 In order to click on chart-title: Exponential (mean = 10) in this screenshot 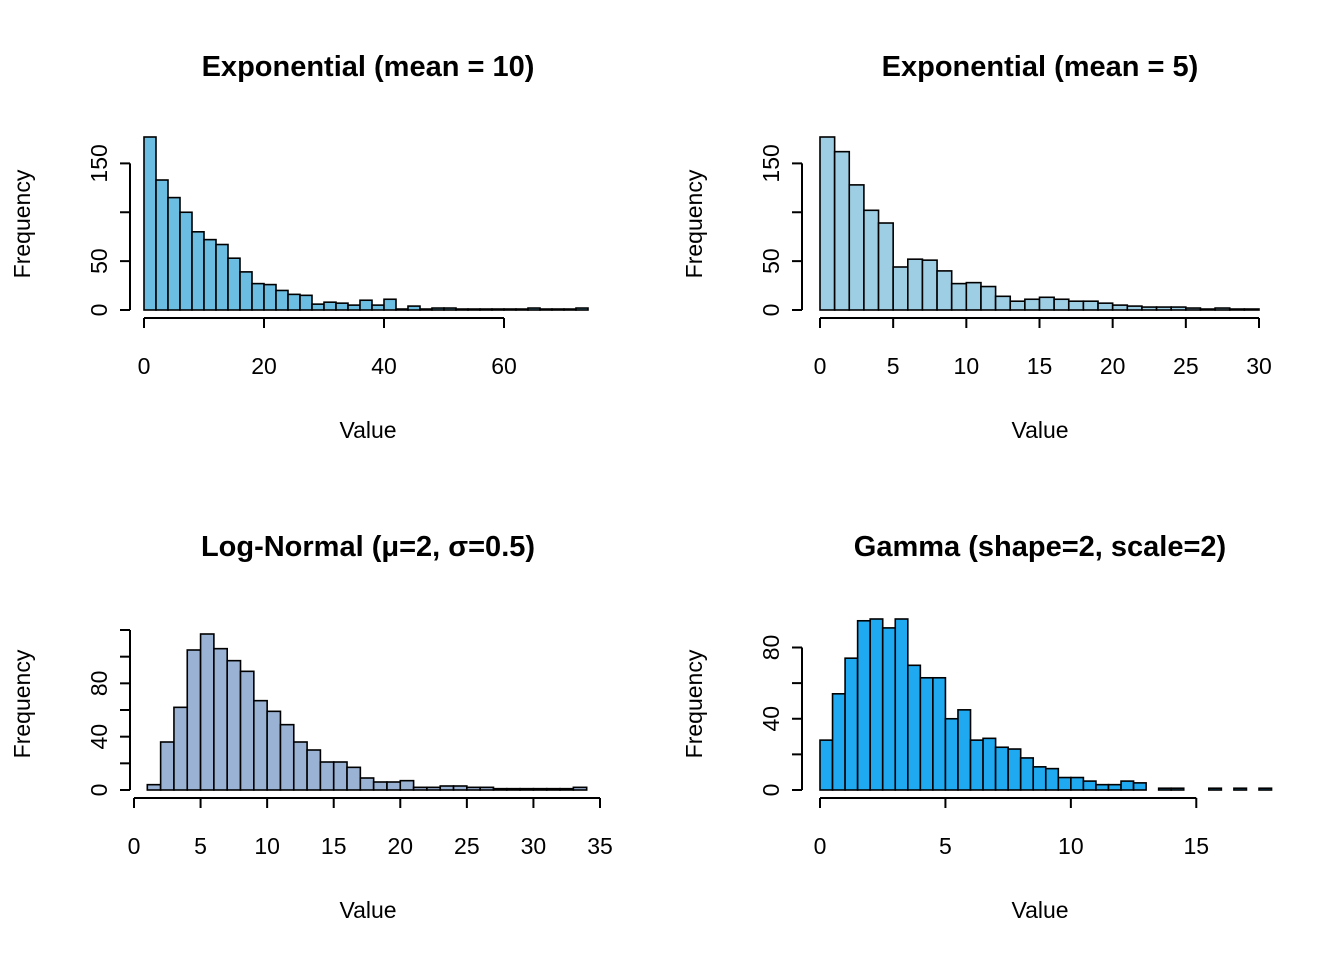, I will do `click(368, 67)`.